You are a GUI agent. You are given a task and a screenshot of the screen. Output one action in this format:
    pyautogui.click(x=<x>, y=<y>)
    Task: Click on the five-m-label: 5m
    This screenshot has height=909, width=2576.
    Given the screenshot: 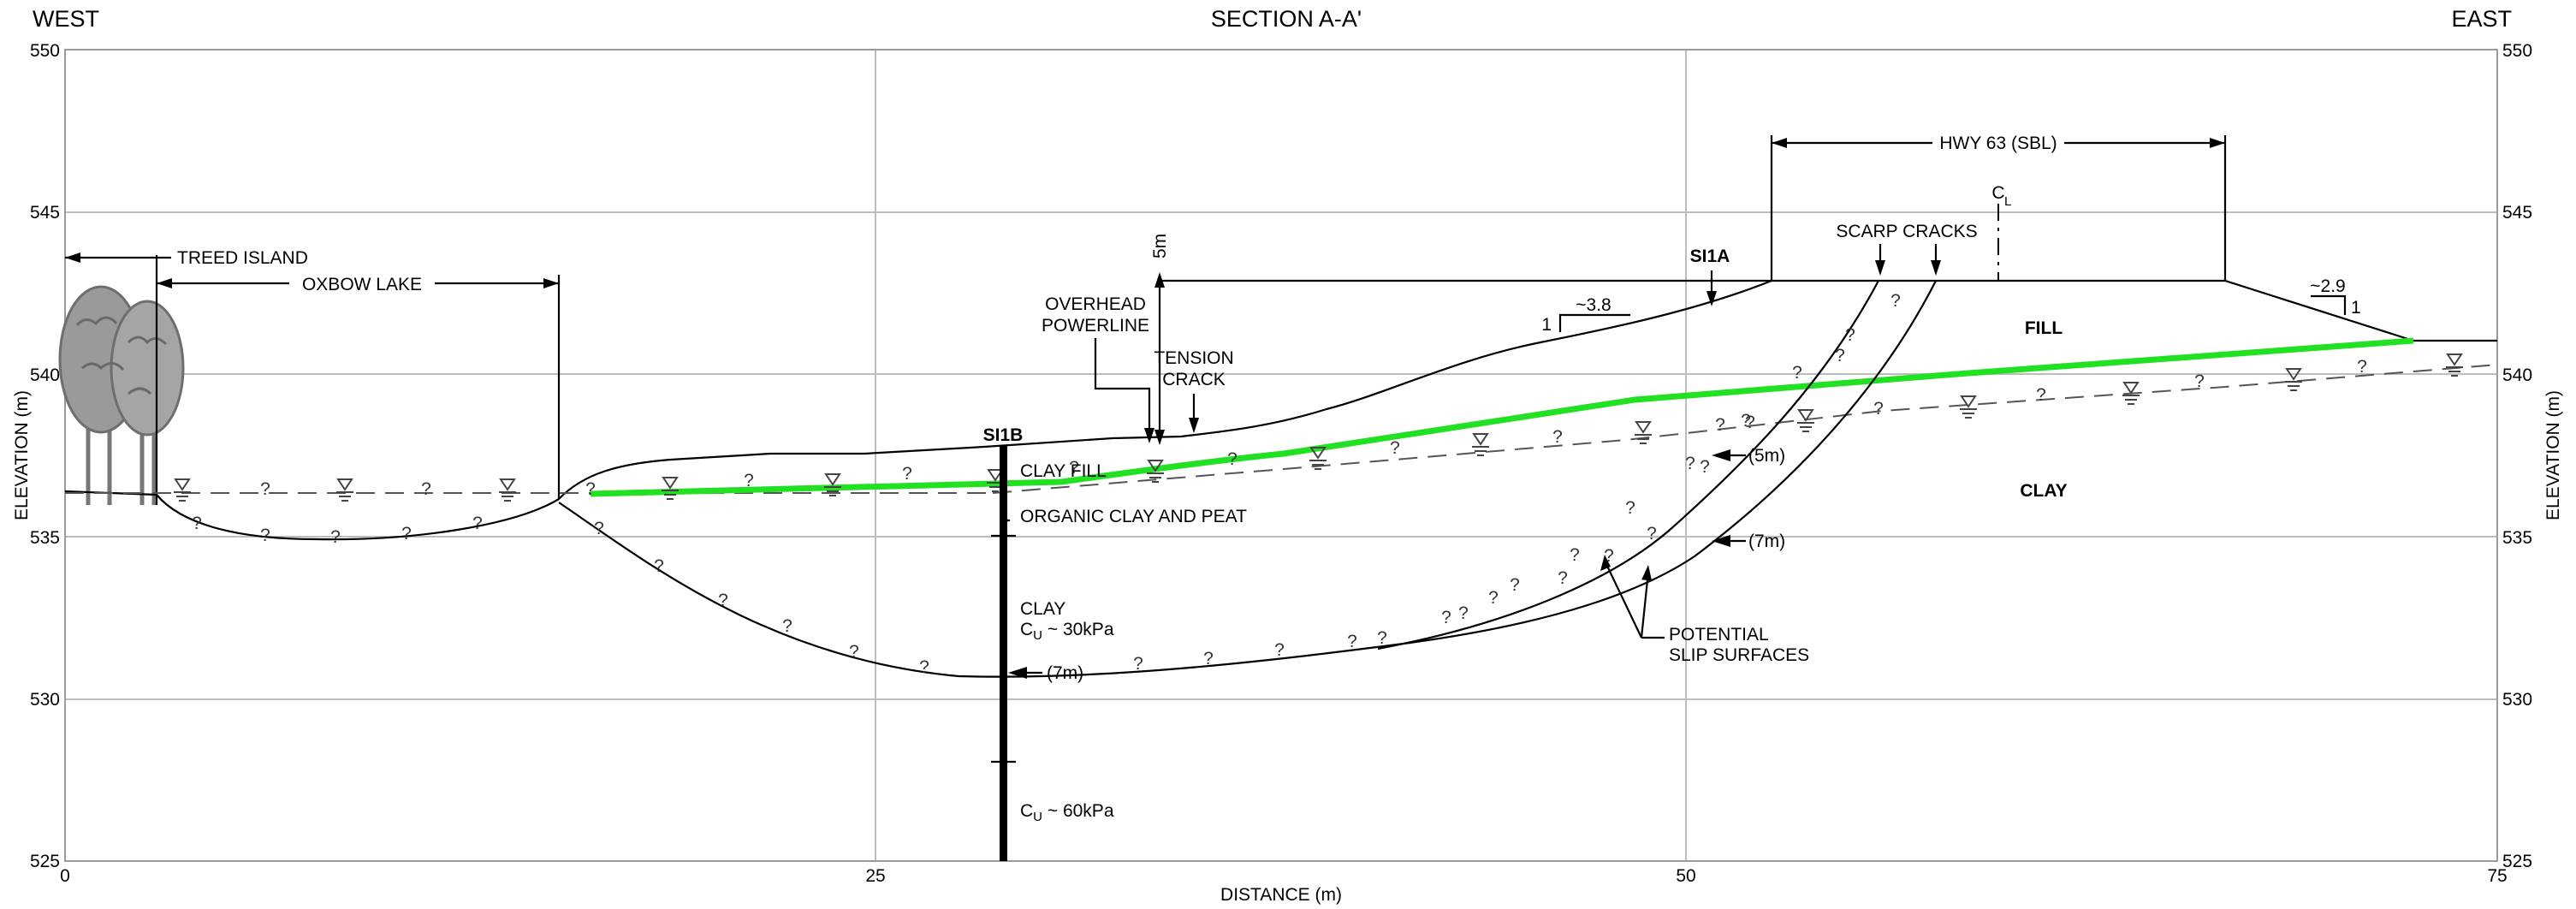 What is the action you would take?
    pyautogui.click(x=1160, y=246)
    